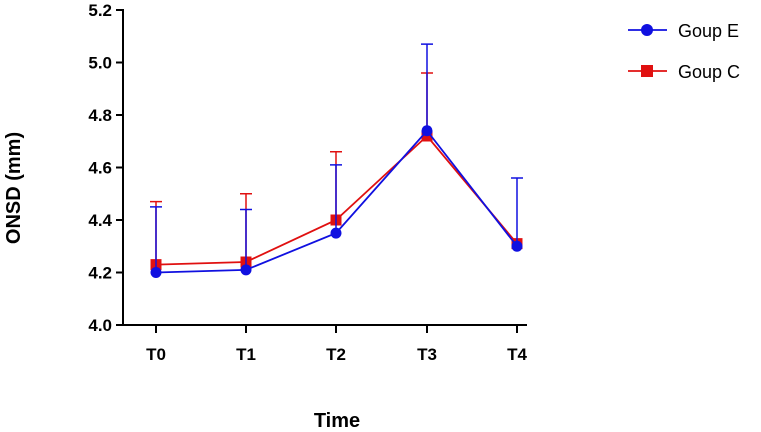  What do you see at coordinates (427, 354) in the screenshot?
I see `x-tick-label: T3` at bounding box center [427, 354].